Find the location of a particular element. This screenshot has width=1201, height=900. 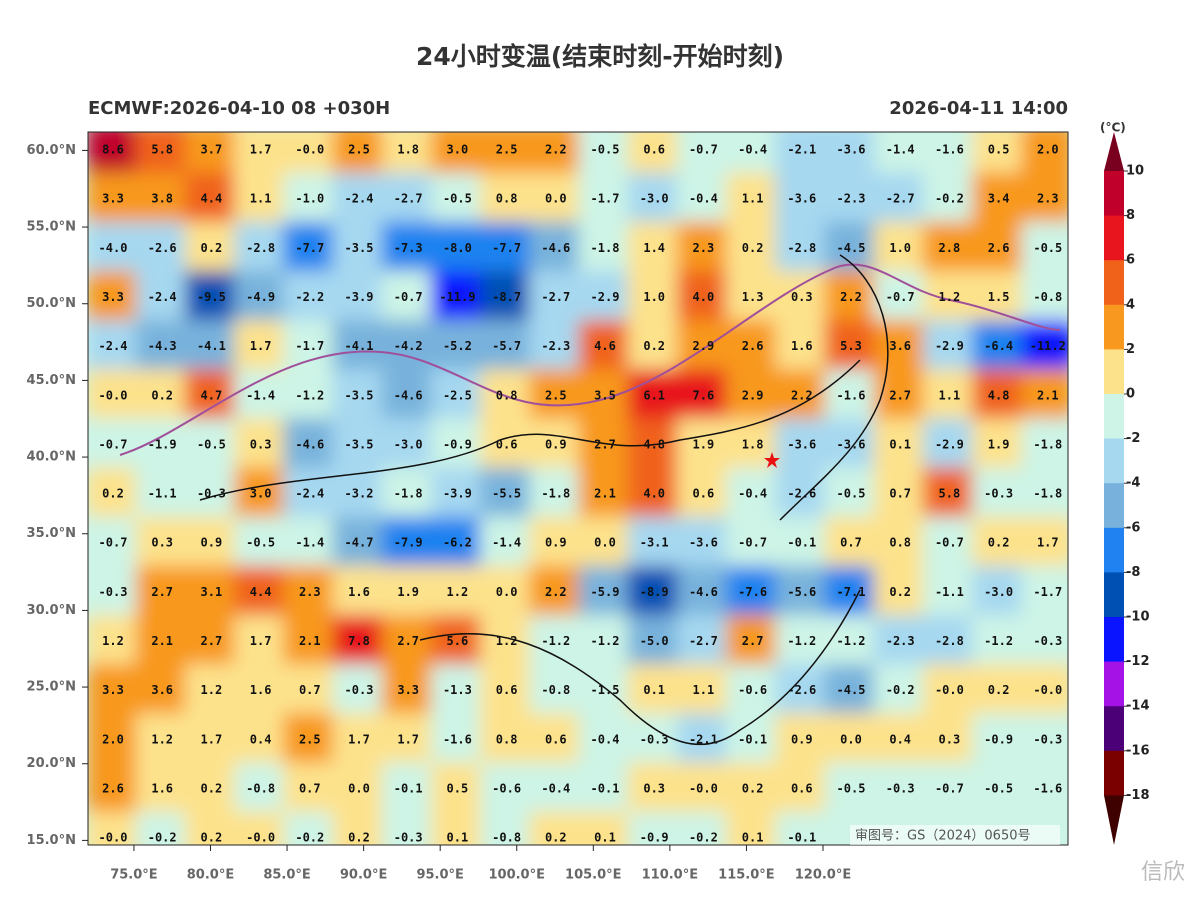

grid-value: -3.6 is located at coordinates (851, 444).